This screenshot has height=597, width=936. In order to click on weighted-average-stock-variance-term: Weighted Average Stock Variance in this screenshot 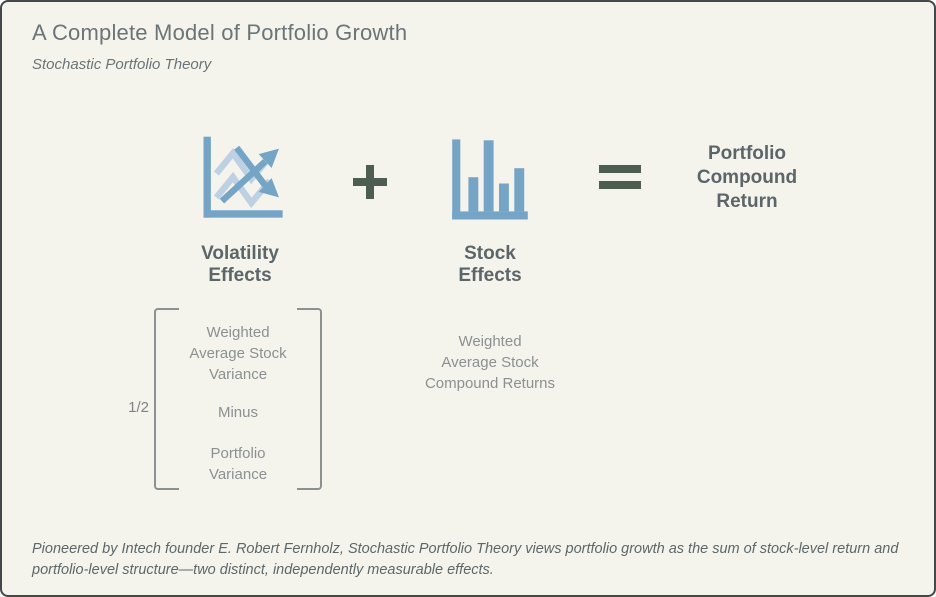, I will do `click(238, 353)`.